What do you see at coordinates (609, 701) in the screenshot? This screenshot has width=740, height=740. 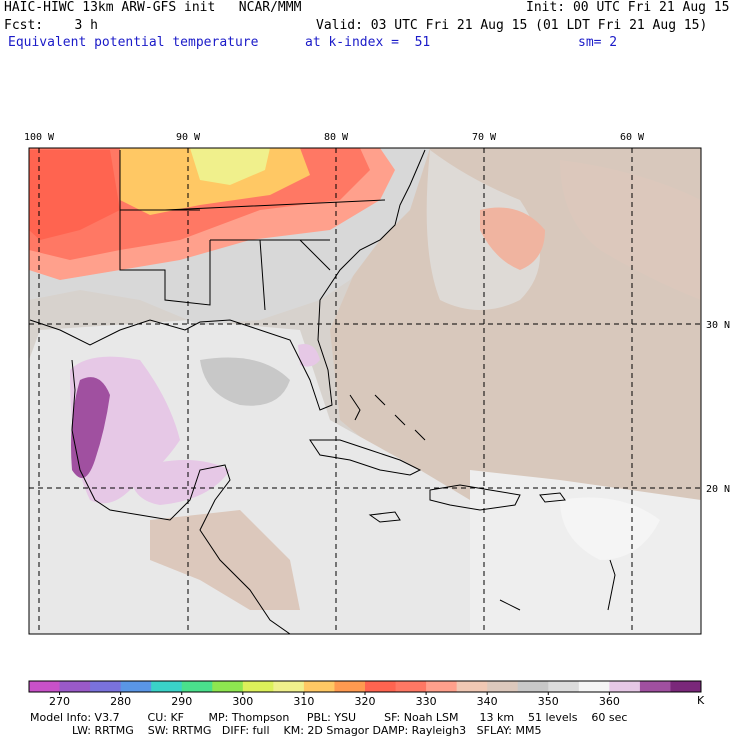 I see `colorbar-tick-label: 360` at bounding box center [609, 701].